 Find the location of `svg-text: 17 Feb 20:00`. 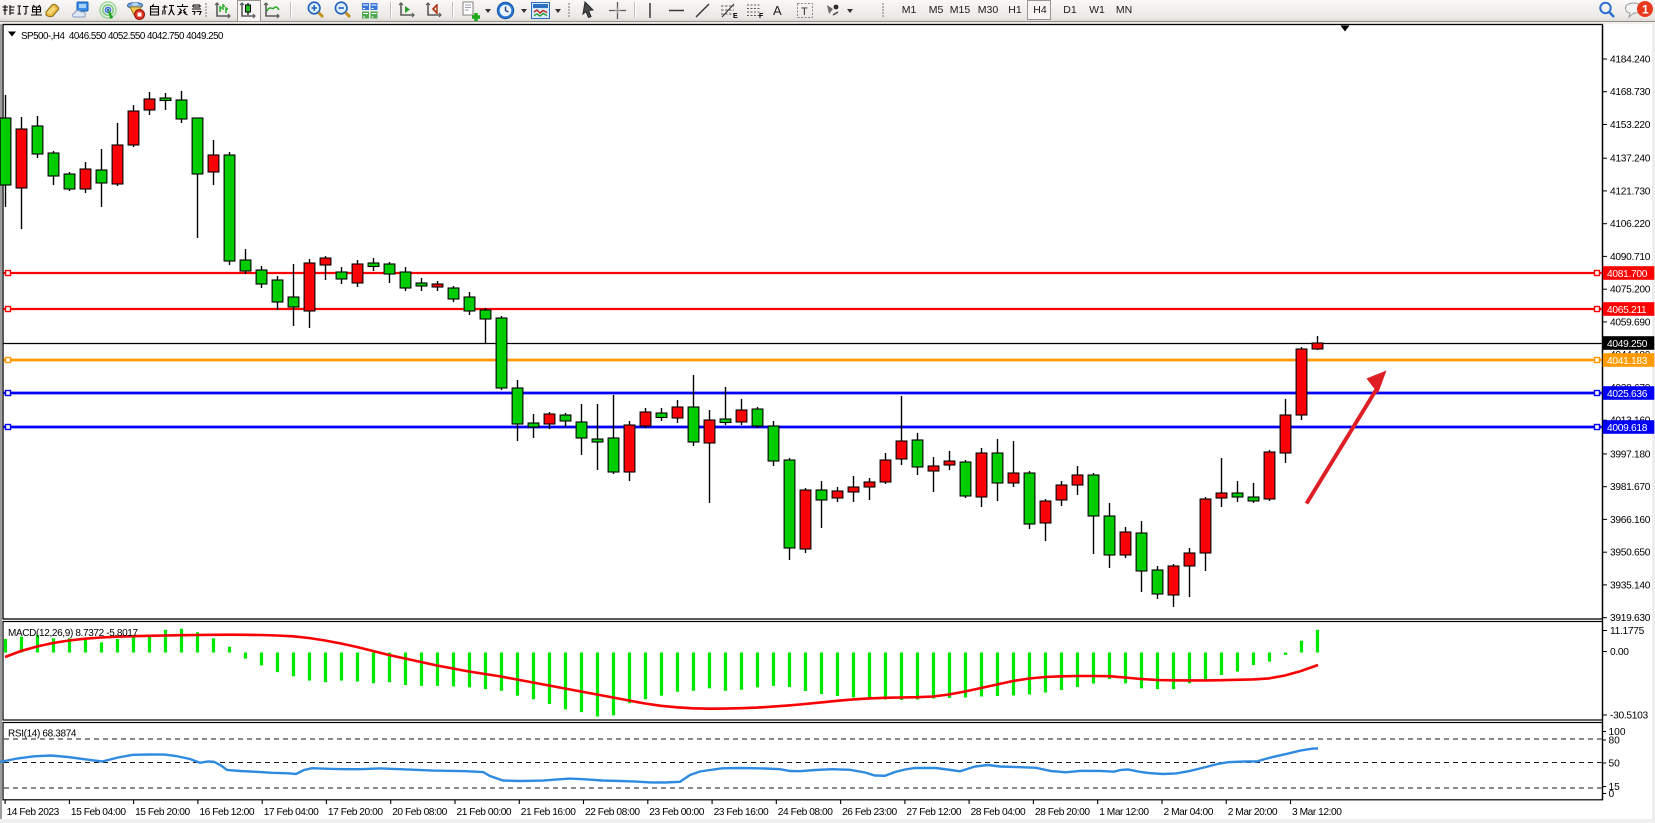

svg-text: 17 Feb 20:00 is located at coordinates (355, 812).